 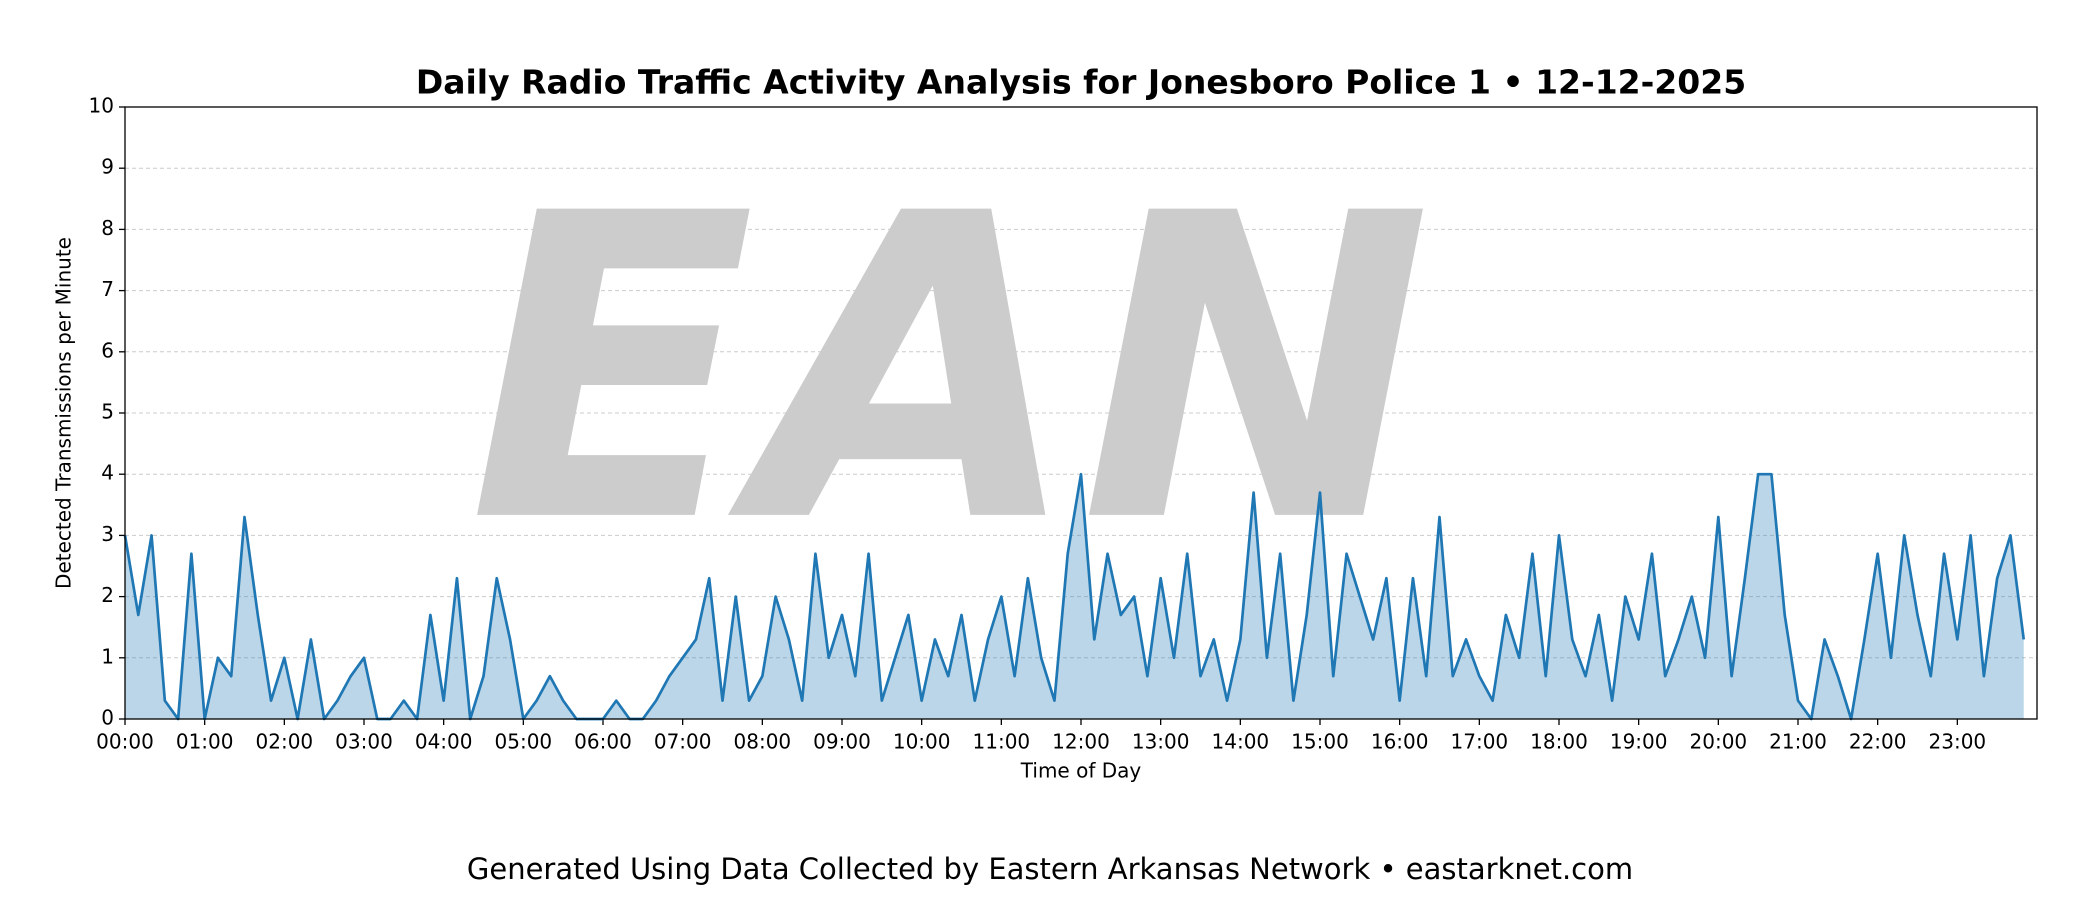 I want to click on x-axis-label: Time of Day, so click(x=1081, y=771).